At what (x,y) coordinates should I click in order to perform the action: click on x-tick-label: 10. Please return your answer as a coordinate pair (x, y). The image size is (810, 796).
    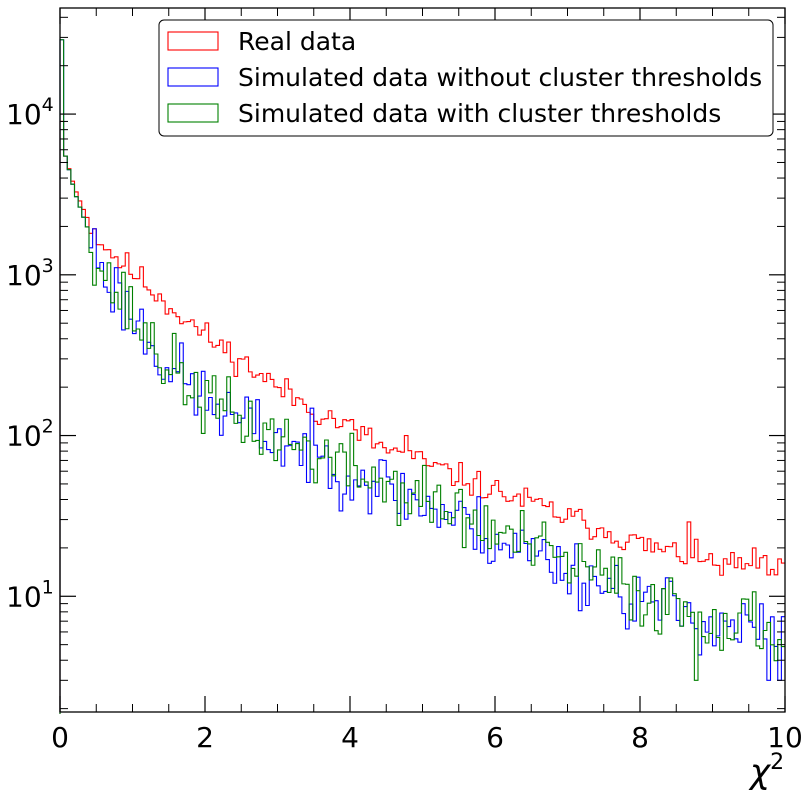
    Looking at the image, I should click on (785, 737).